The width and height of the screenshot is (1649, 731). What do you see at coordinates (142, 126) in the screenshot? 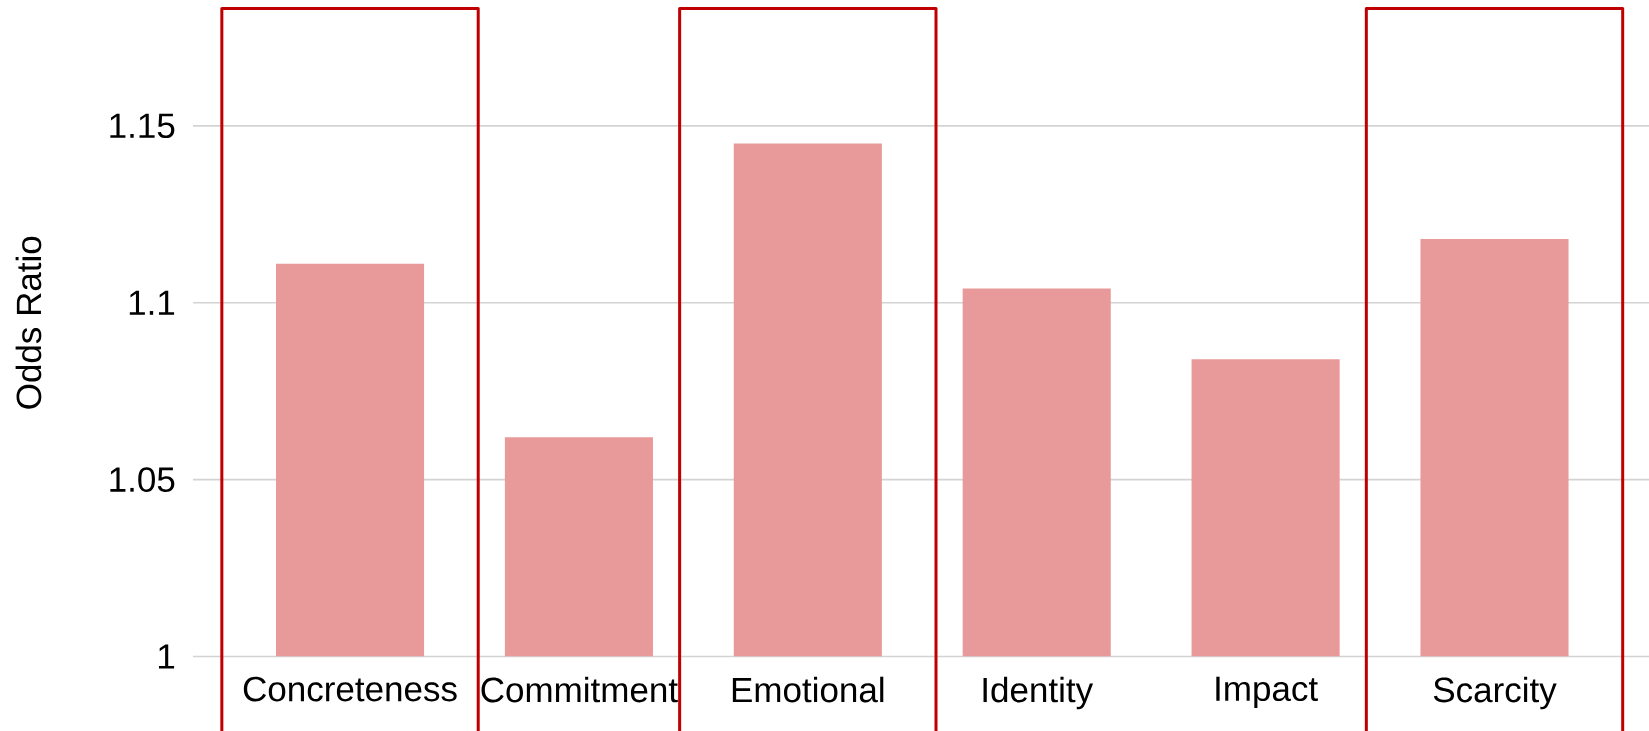
I see `y-tick-label: 1.15` at bounding box center [142, 126].